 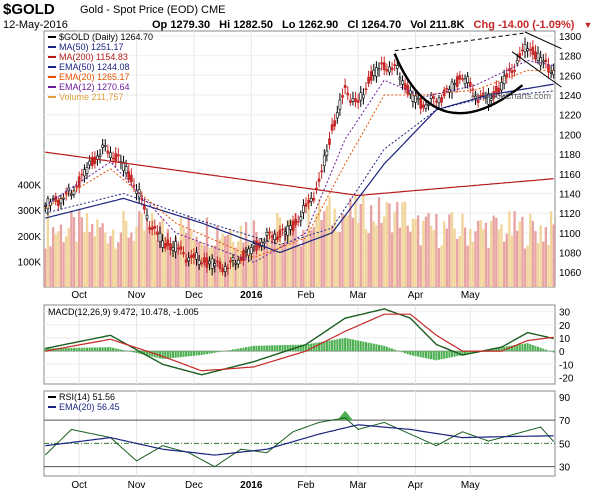 I want to click on low-value: Lo 1262.90, so click(x=310, y=25).